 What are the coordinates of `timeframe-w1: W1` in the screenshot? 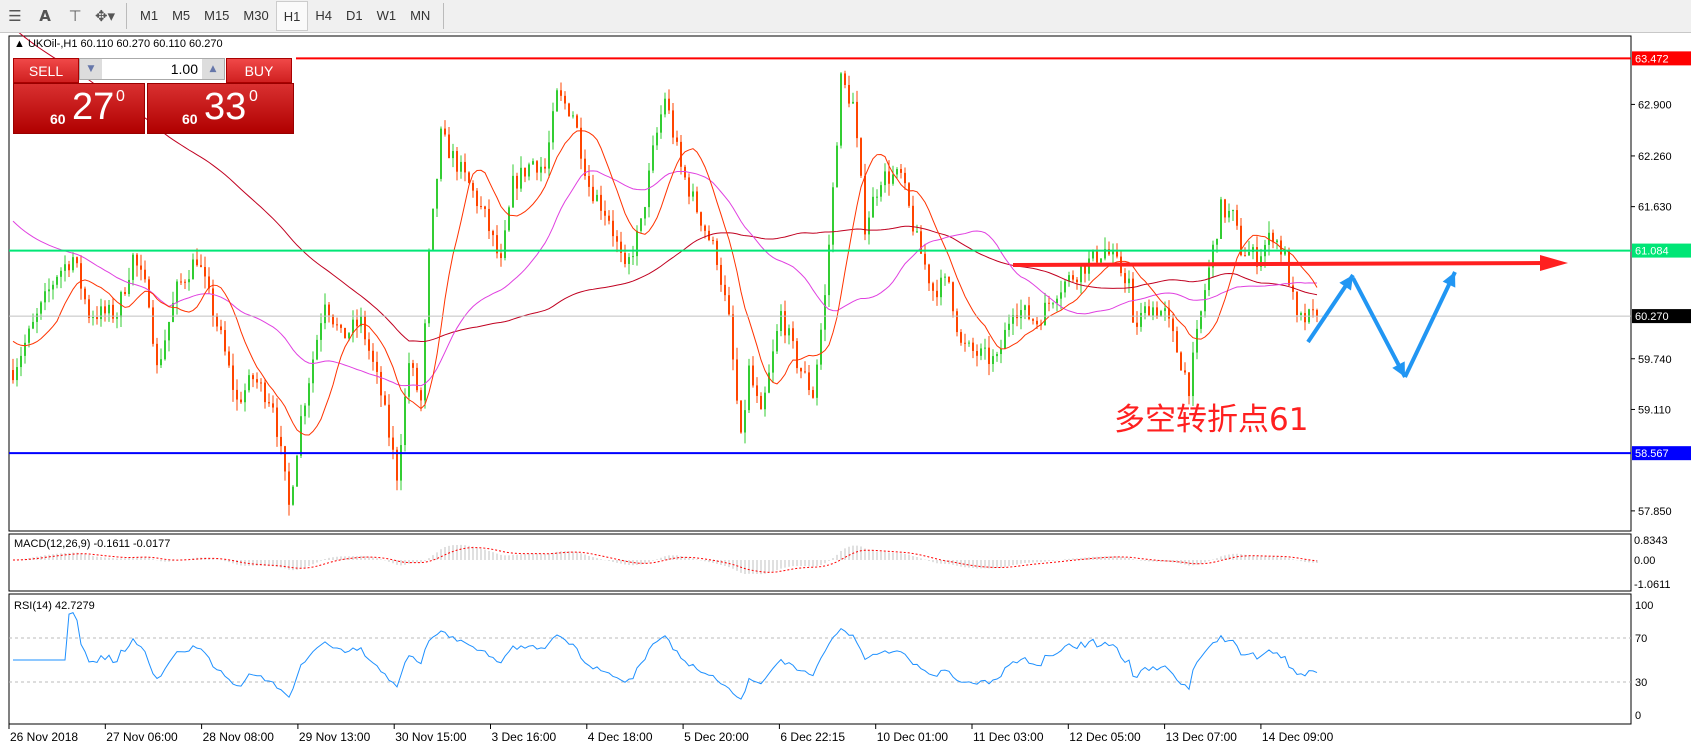 It's located at (386, 15).